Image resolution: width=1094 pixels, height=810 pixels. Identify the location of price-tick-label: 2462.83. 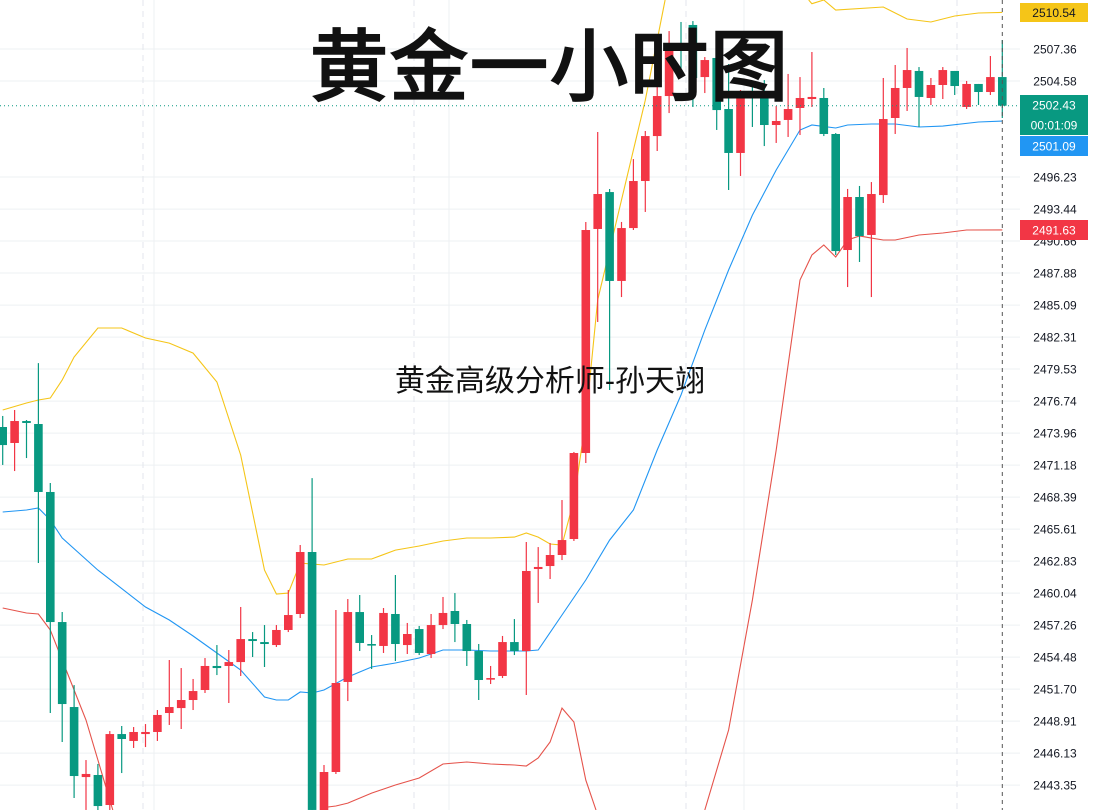
(1055, 562).